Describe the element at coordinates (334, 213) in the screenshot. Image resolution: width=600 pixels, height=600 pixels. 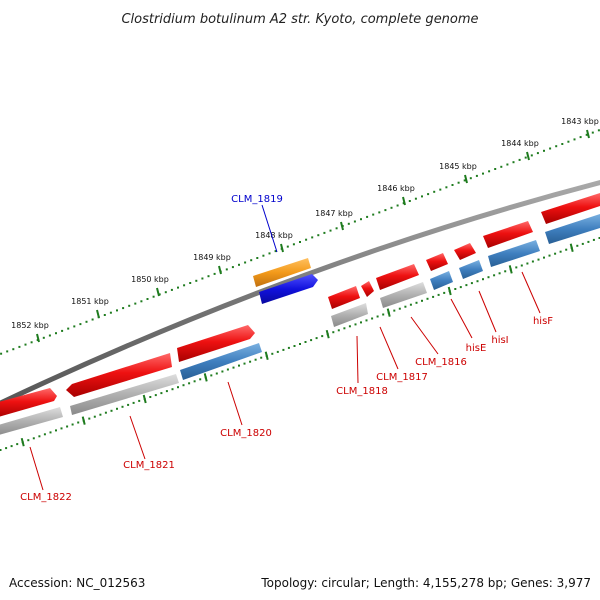
I see `ruler-tick-label: 1847 kbp` at that location.